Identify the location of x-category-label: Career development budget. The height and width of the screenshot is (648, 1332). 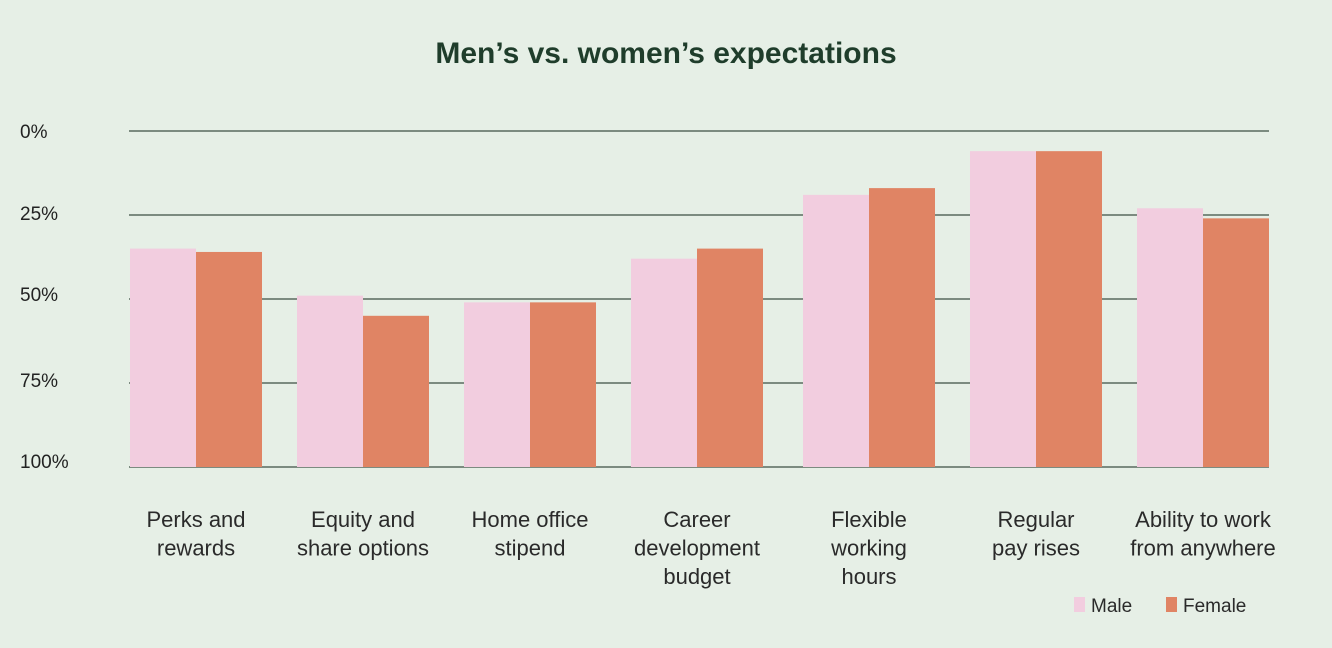
(697, 548).